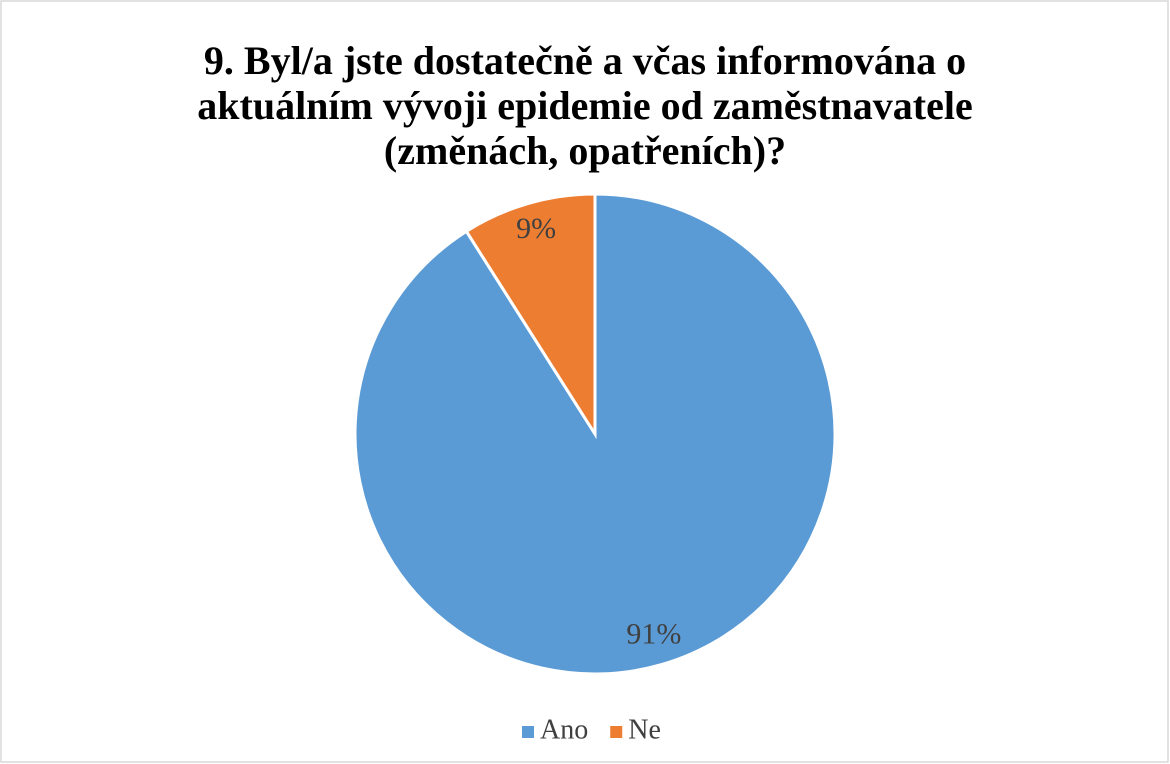  I want to click on legend-label: Ne, so click(644, 729).